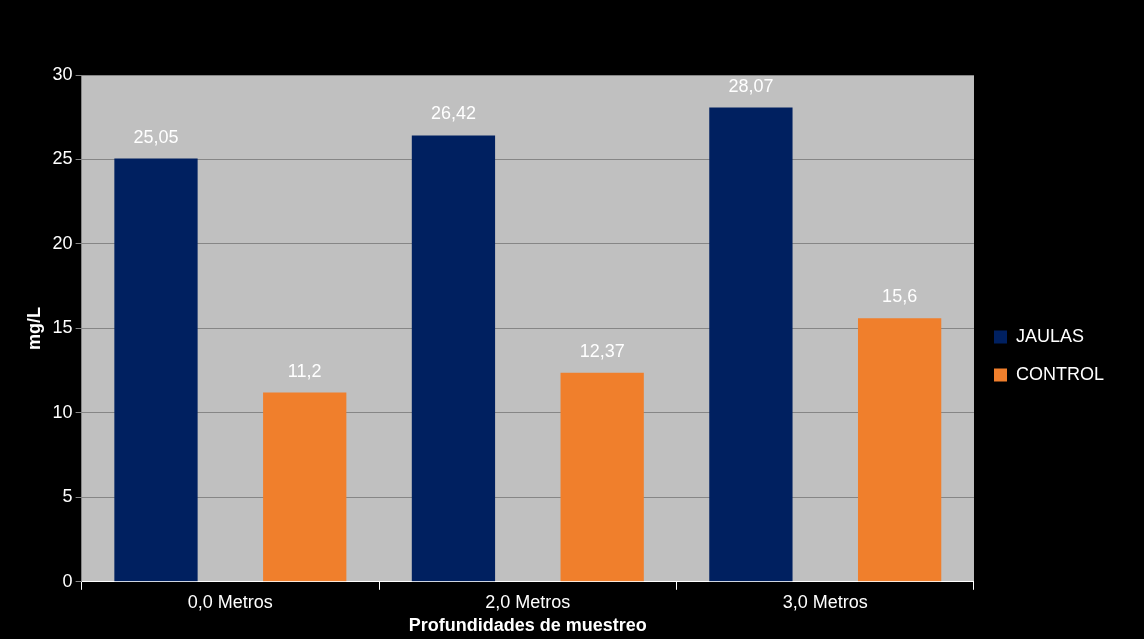  What do you see at coordinates (230, 601) in the screenshot?
I see `x-tick-label: 0,0 Metros` at bounding box center [230, 601].